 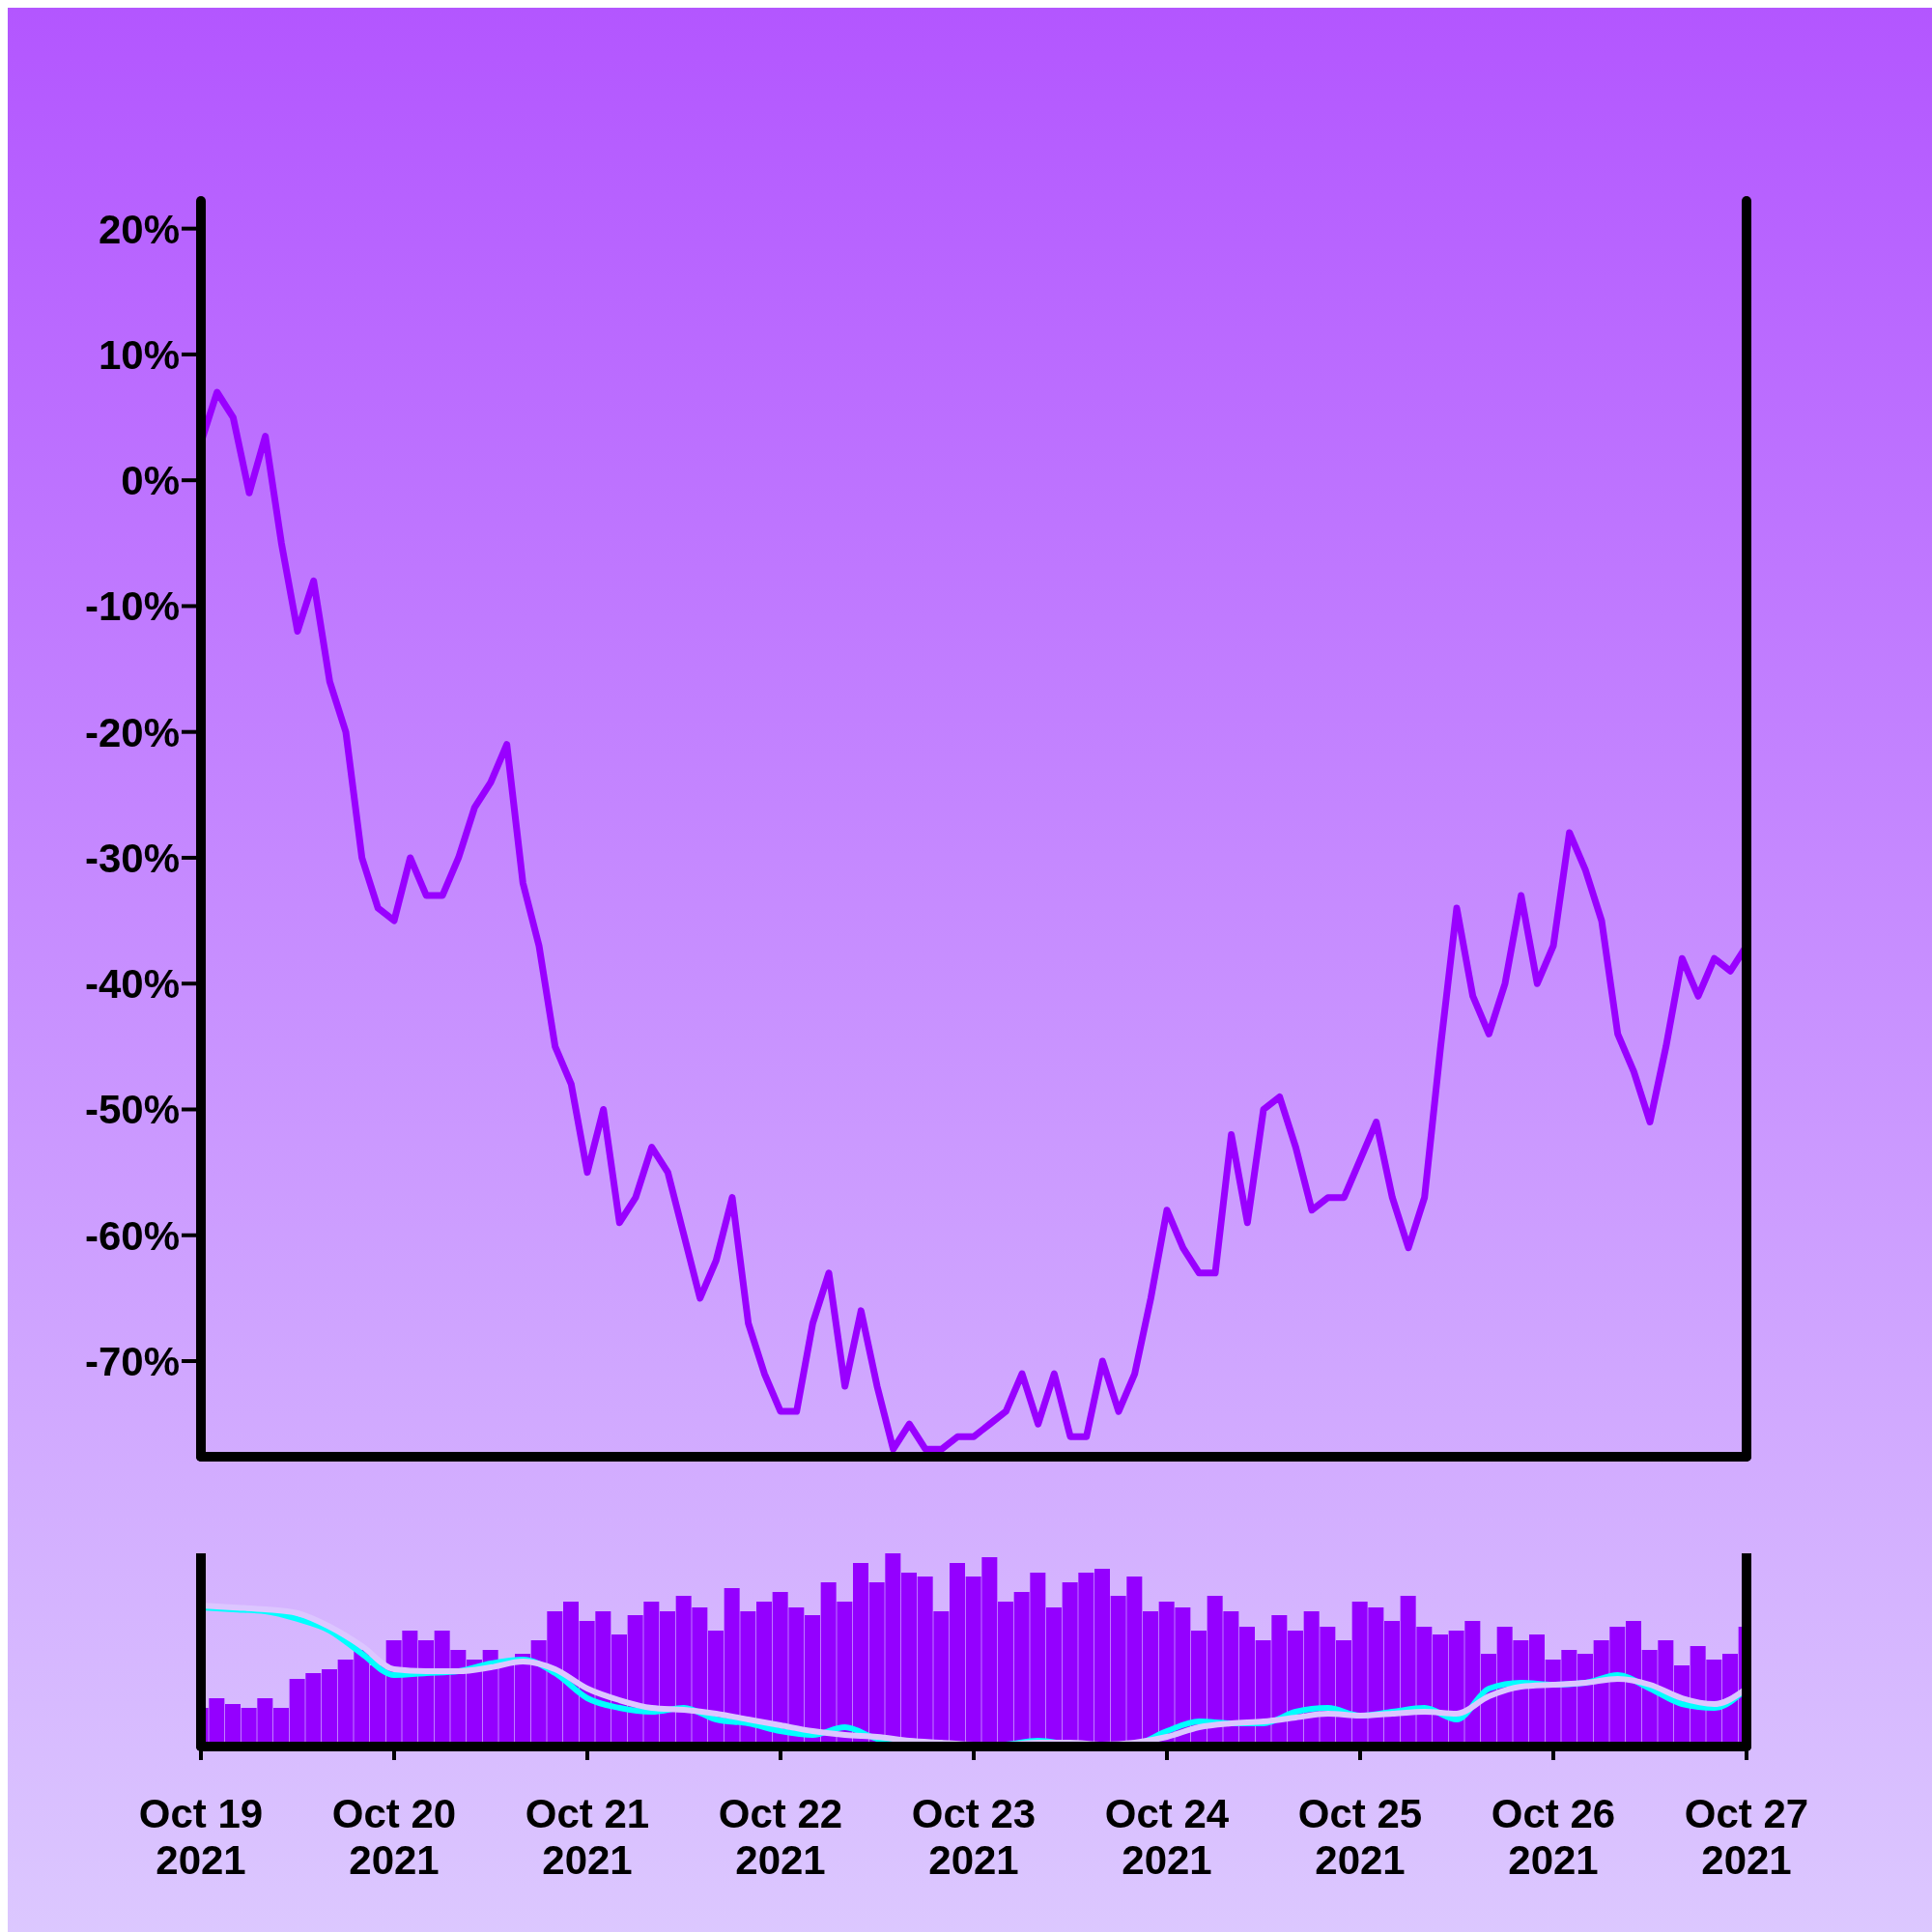 What do you see at coordinates (780, 1837) in the screenshot?
I see `x-tick-label: Oct 22 2021` at bounding box center [780, 1837].